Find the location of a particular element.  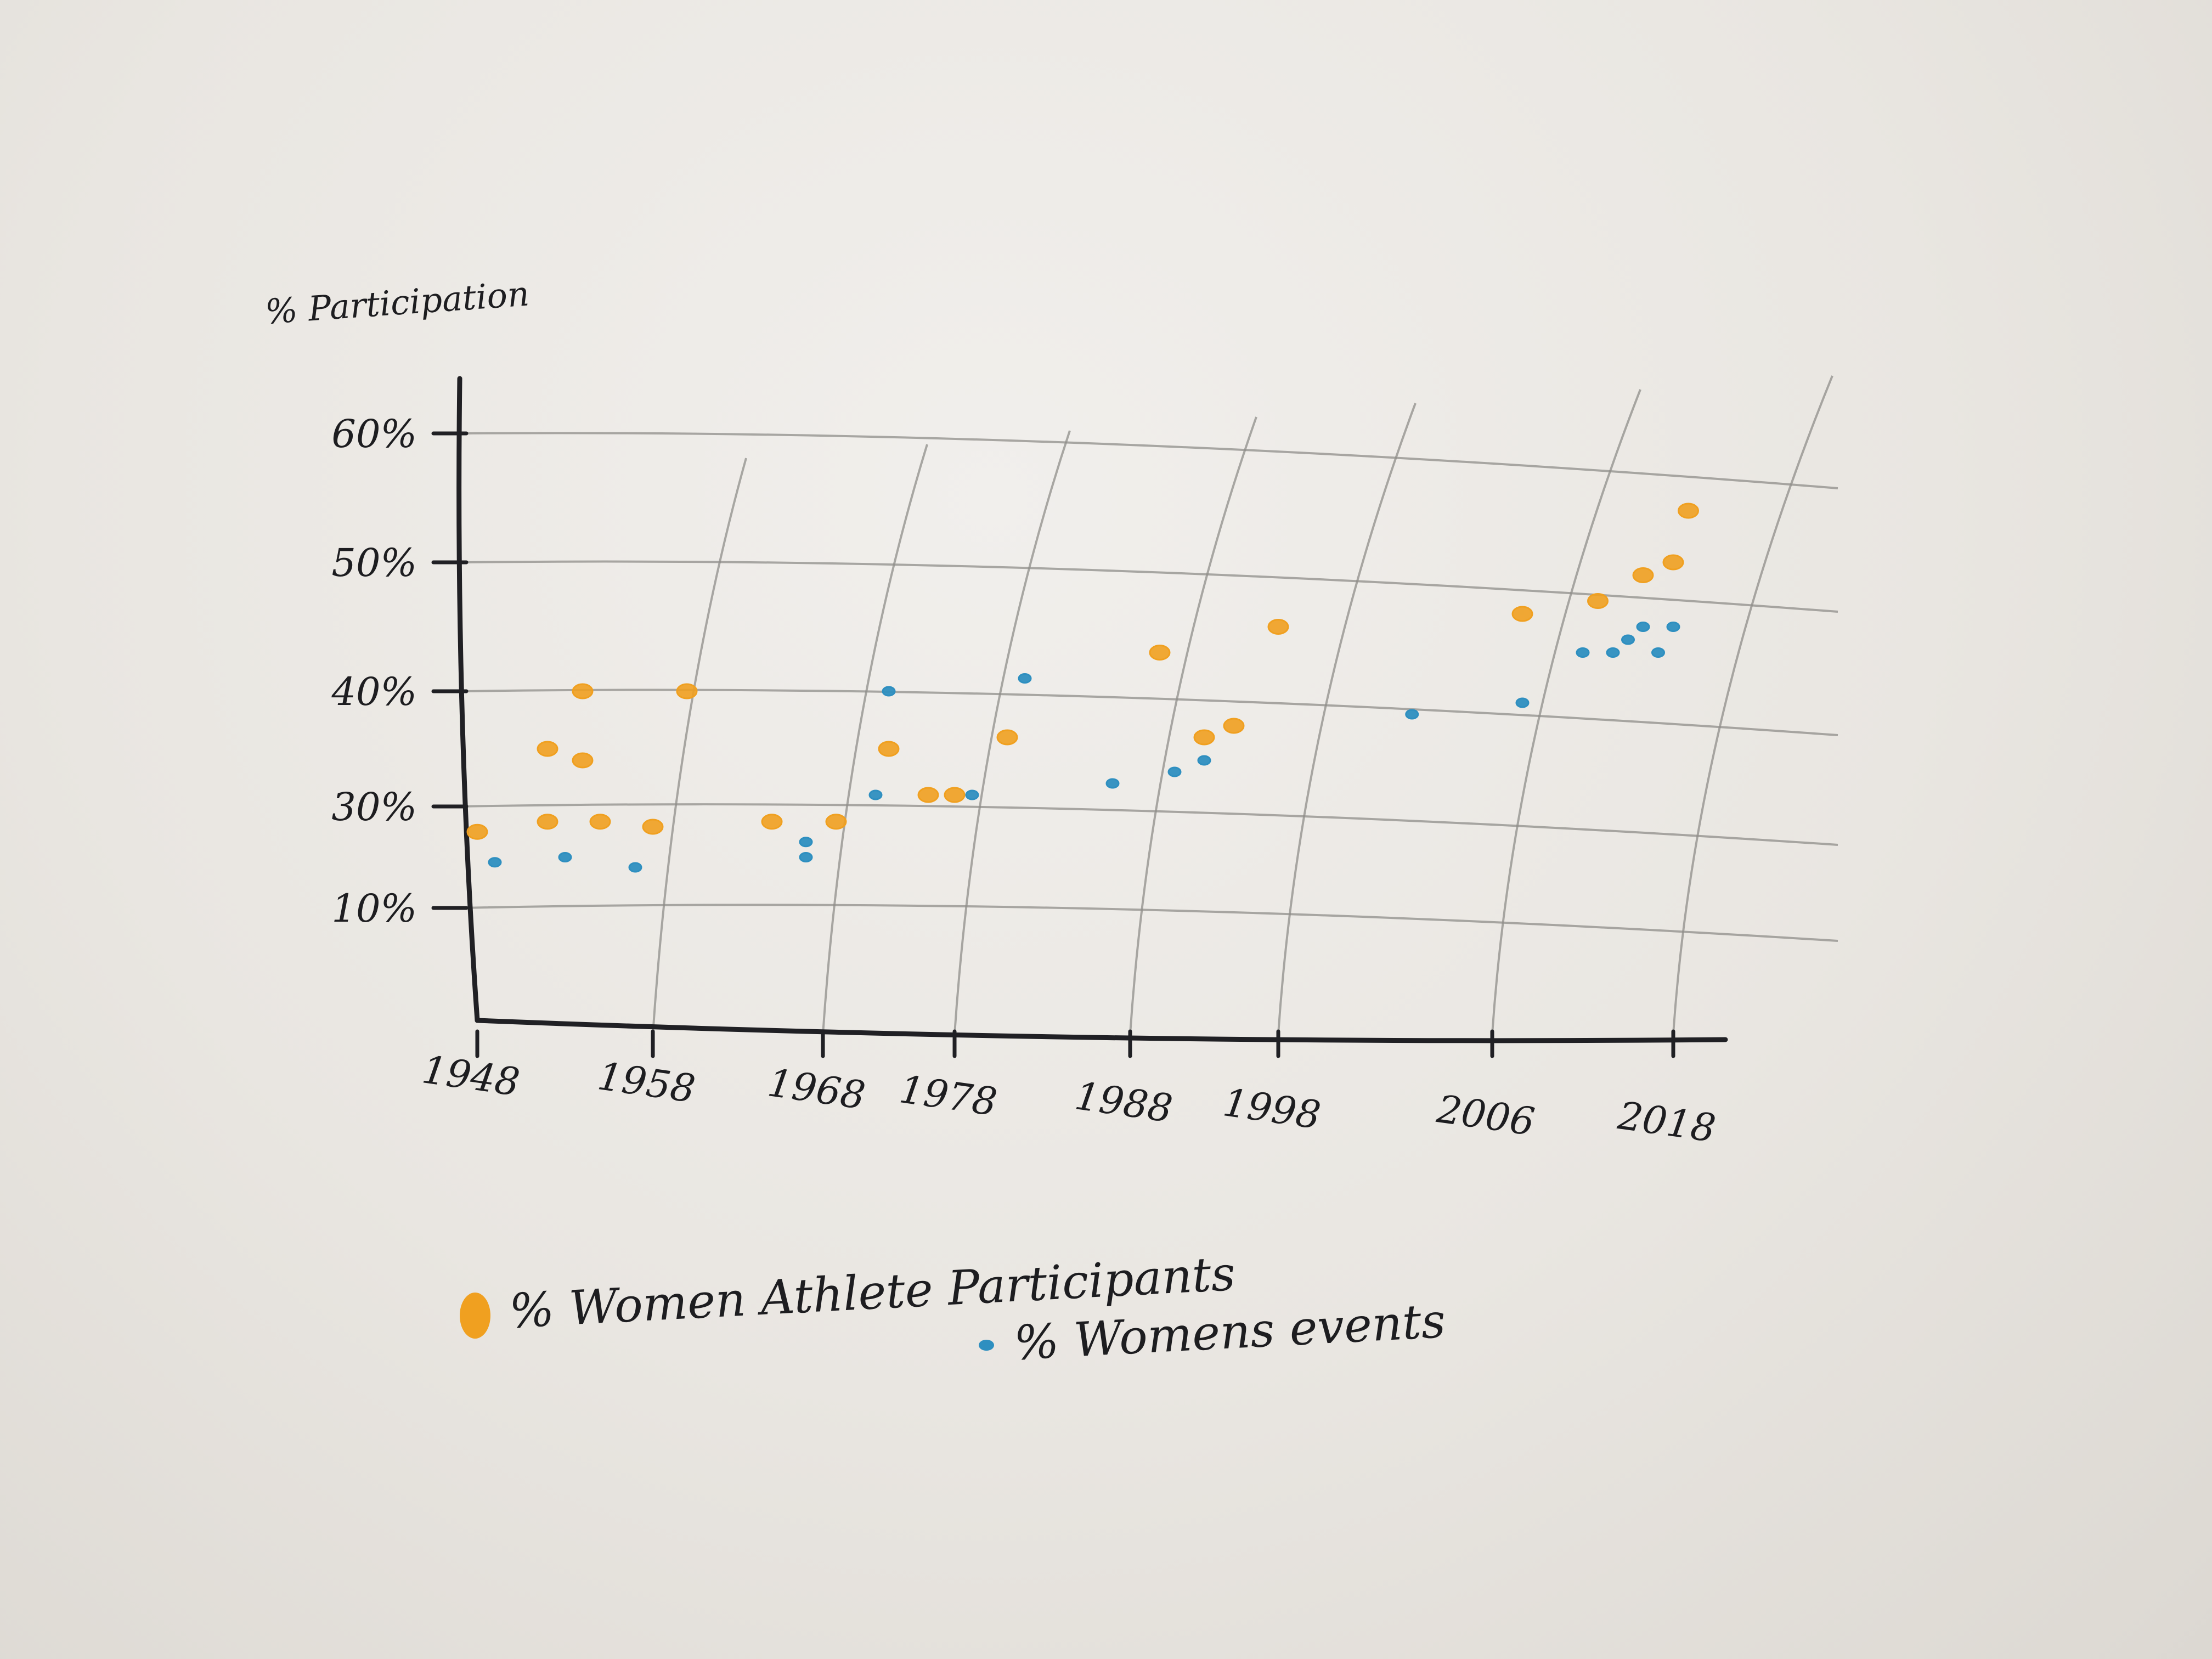

series-athletes is located at coordinates (1082, 672).